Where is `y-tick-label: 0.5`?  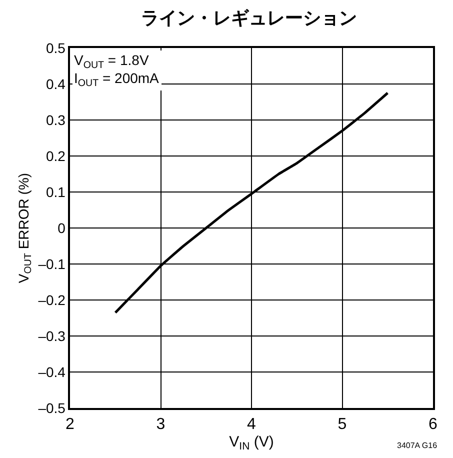
y-tick-label: 0.5 is located at coordinates (56, 48).